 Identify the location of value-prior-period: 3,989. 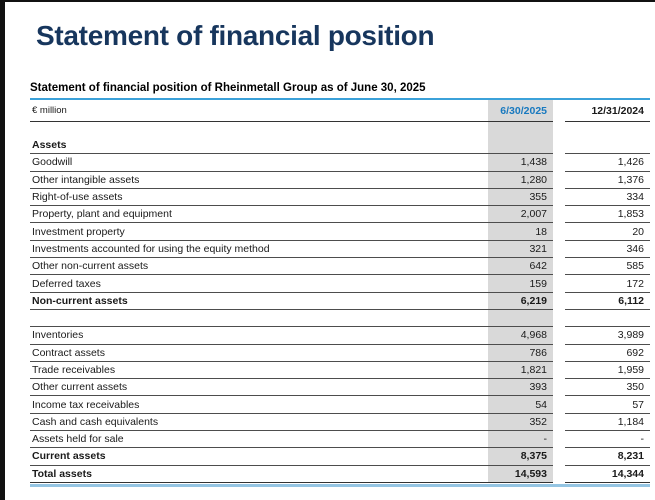
(607, 336).